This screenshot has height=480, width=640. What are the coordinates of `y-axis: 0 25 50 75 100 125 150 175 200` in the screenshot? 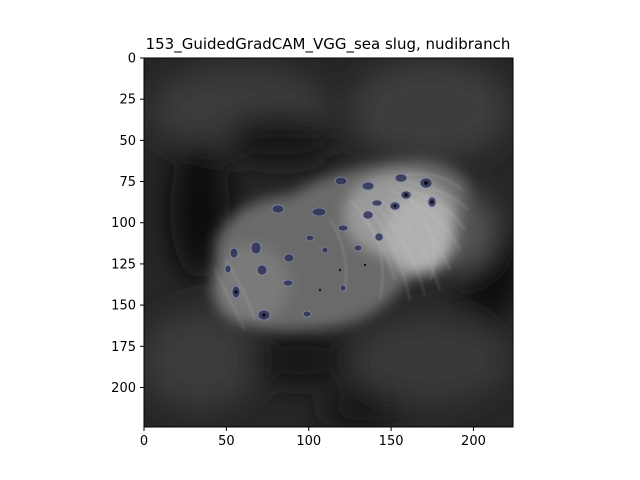 It's located at (127, 224).